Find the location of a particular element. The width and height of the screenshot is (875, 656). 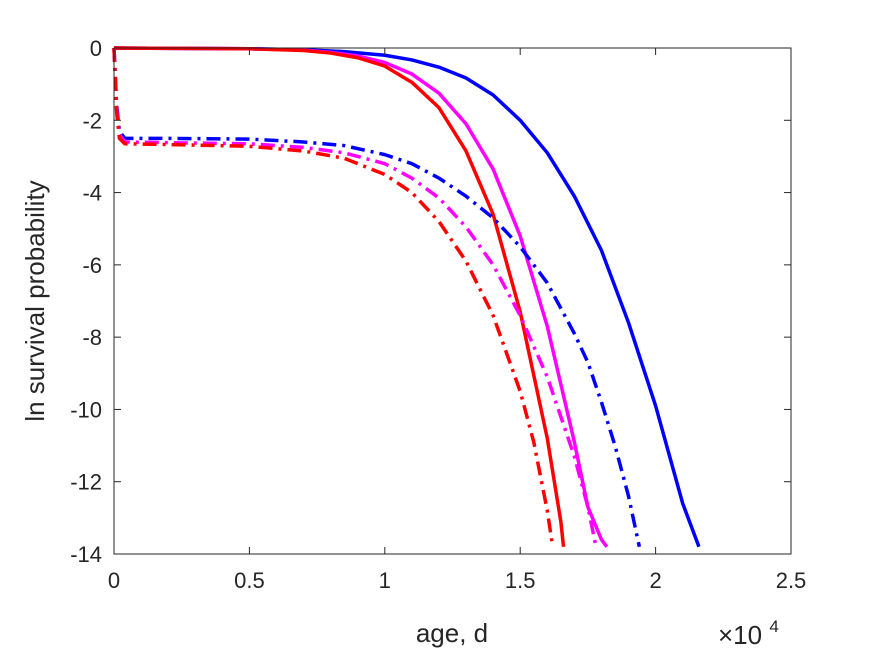

y-tick-label: -6 is located at coordinates (92, 265).